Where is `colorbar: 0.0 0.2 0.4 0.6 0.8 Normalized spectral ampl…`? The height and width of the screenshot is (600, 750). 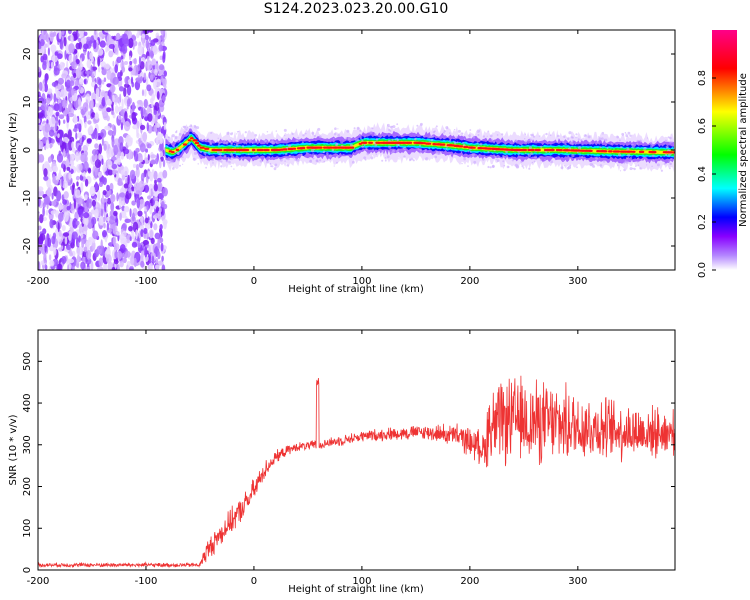
colorbar: 0.0 0.2 0.4 0.6 0.8 Normalized spectral ampl… is located at coordinates (723, 154).